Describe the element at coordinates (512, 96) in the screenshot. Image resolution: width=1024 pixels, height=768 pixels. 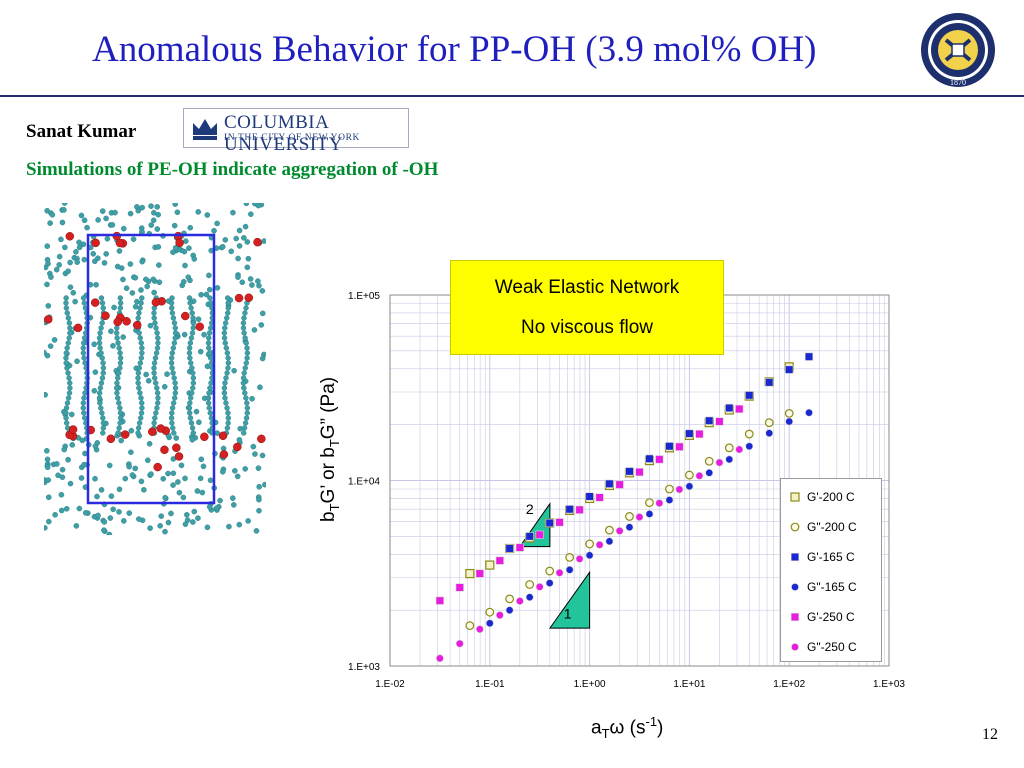
I see `header-divider` at that location.